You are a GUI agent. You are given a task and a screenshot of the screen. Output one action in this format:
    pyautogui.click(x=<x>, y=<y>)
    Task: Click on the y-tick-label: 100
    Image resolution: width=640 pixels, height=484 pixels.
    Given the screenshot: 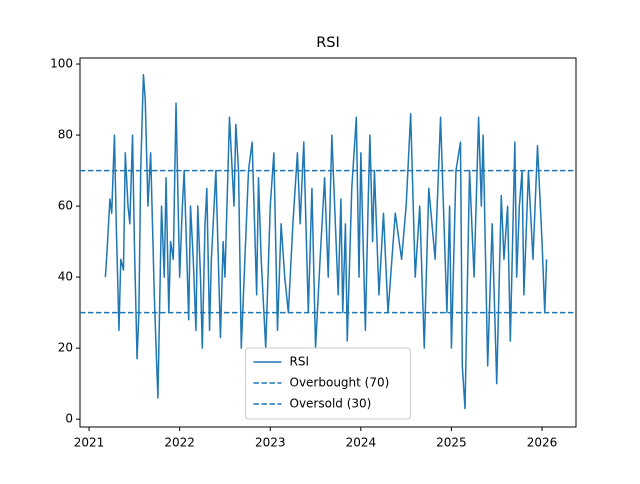 What is the action you would take?
    pyautogui.click(x=61, y=64)
    